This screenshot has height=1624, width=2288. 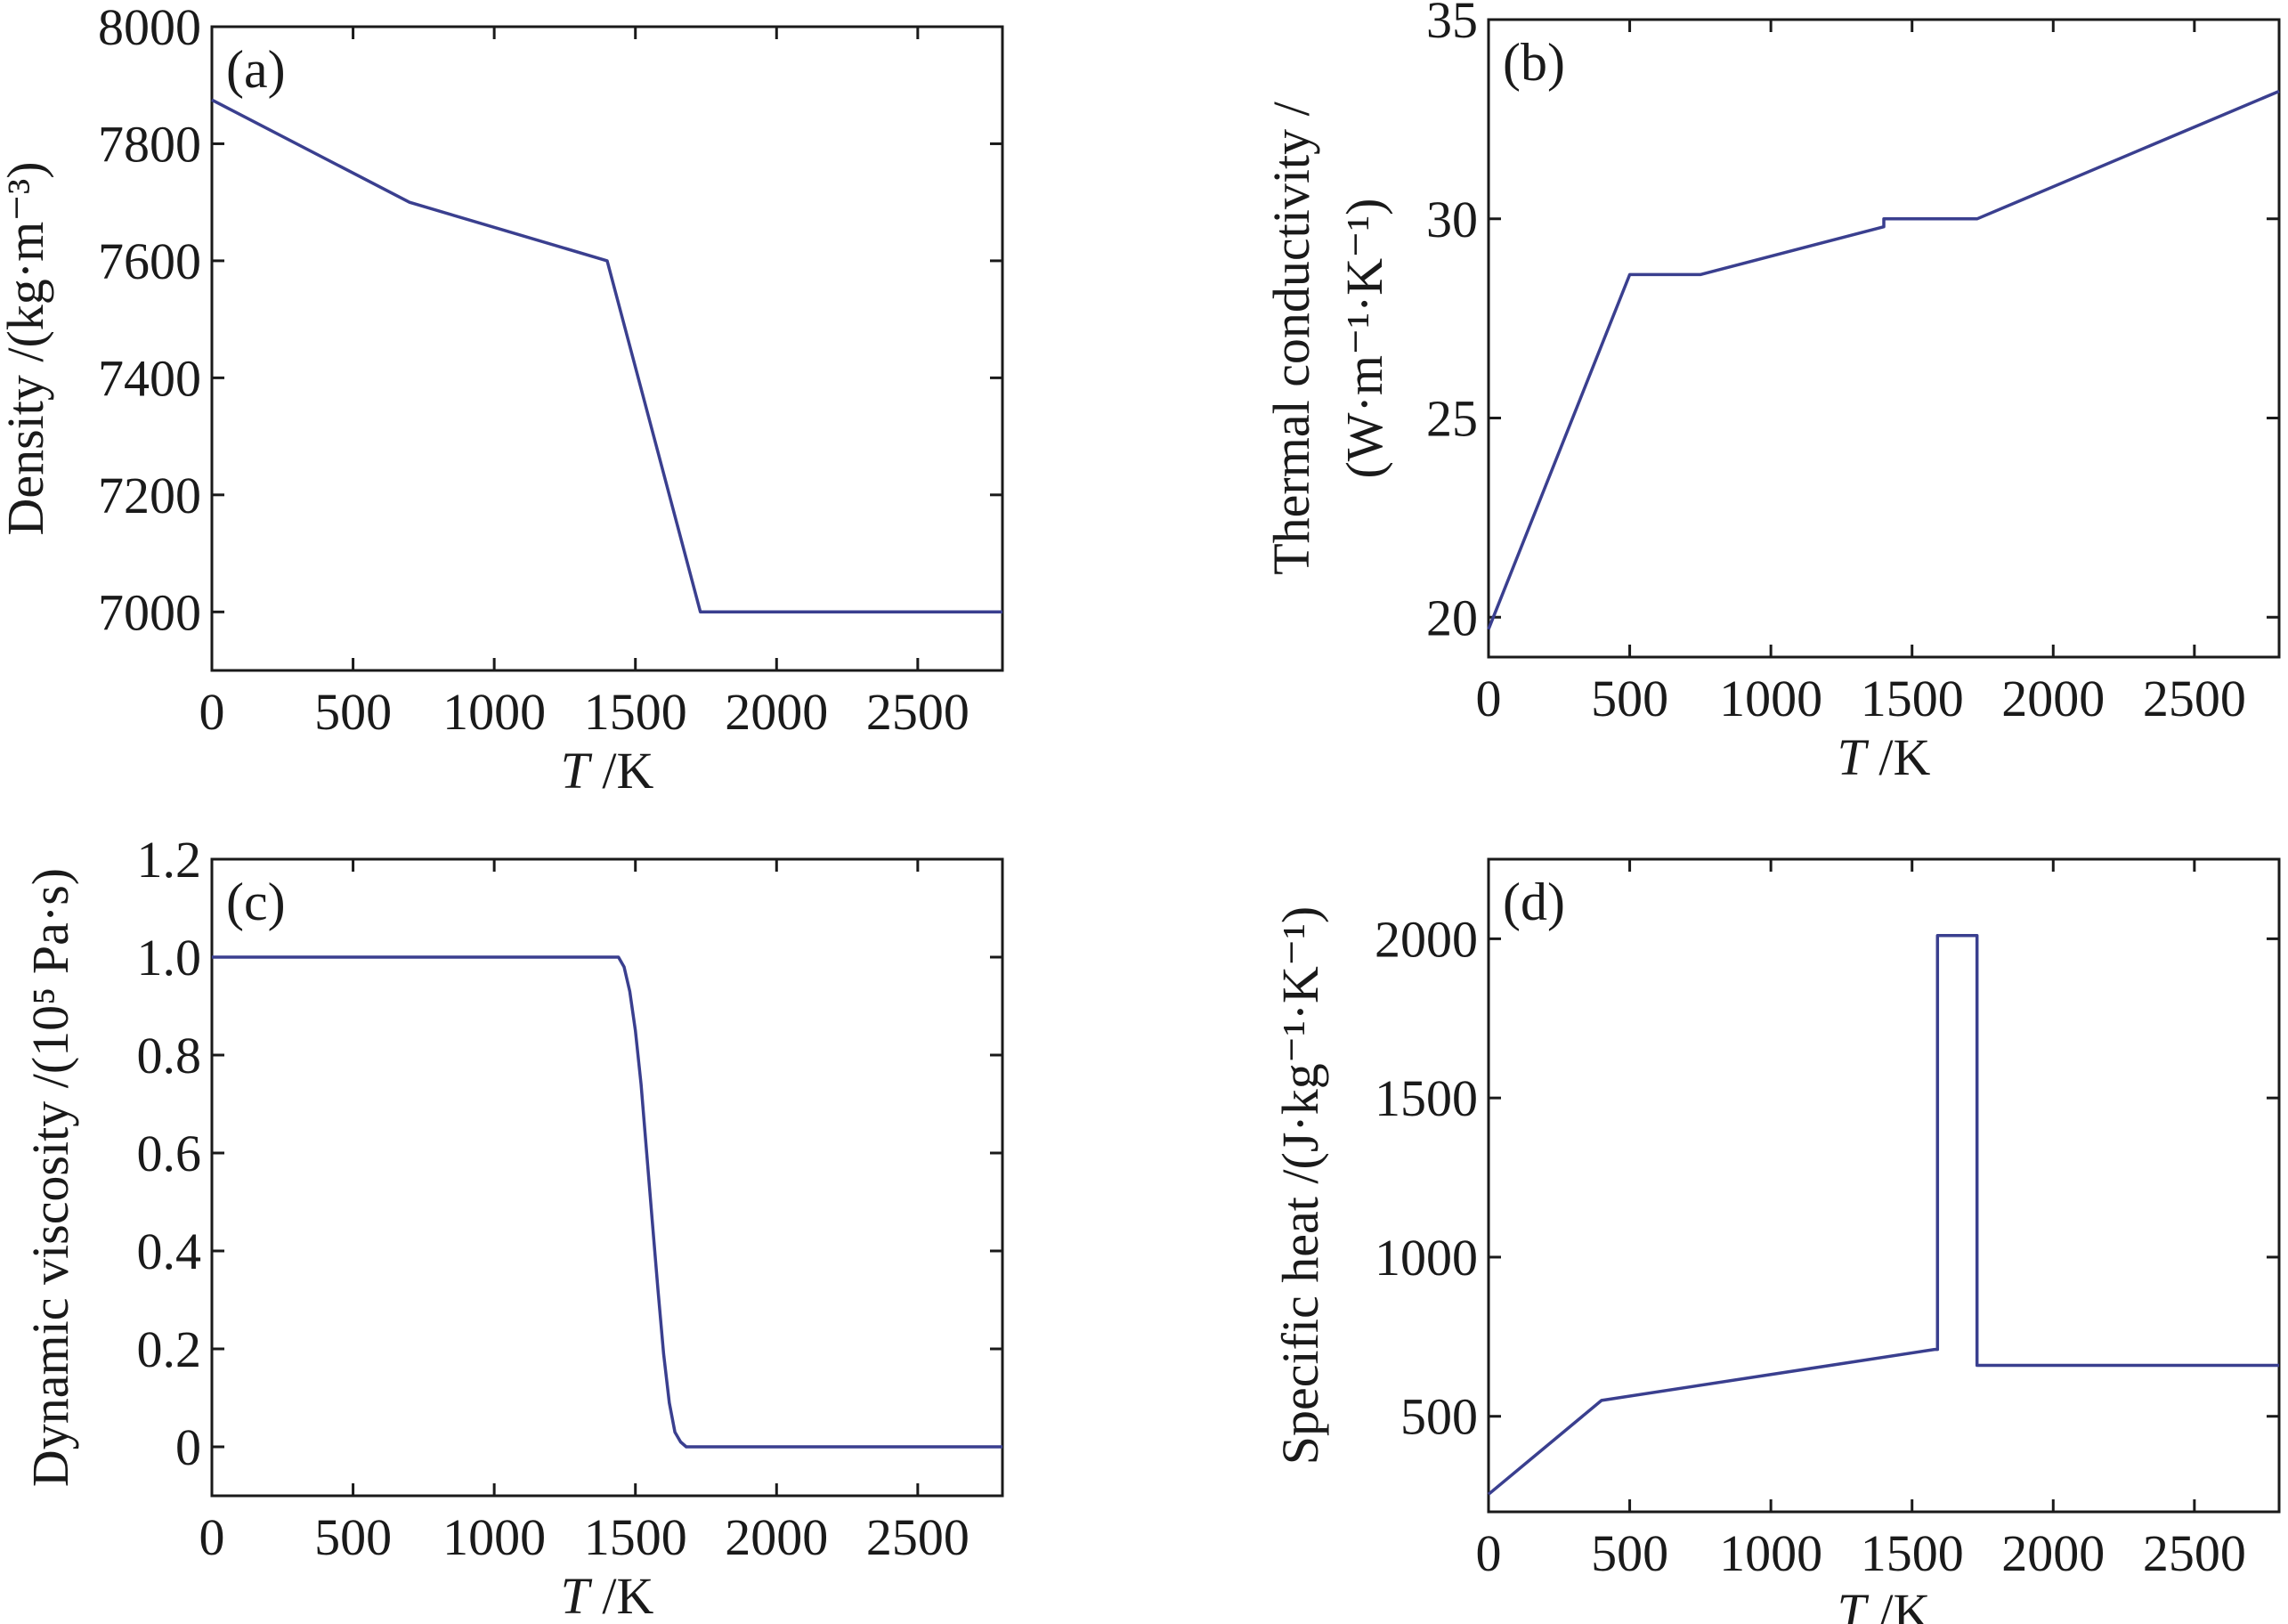 I want to click on y-tick-label: 7800, so click(x=149, y=144).